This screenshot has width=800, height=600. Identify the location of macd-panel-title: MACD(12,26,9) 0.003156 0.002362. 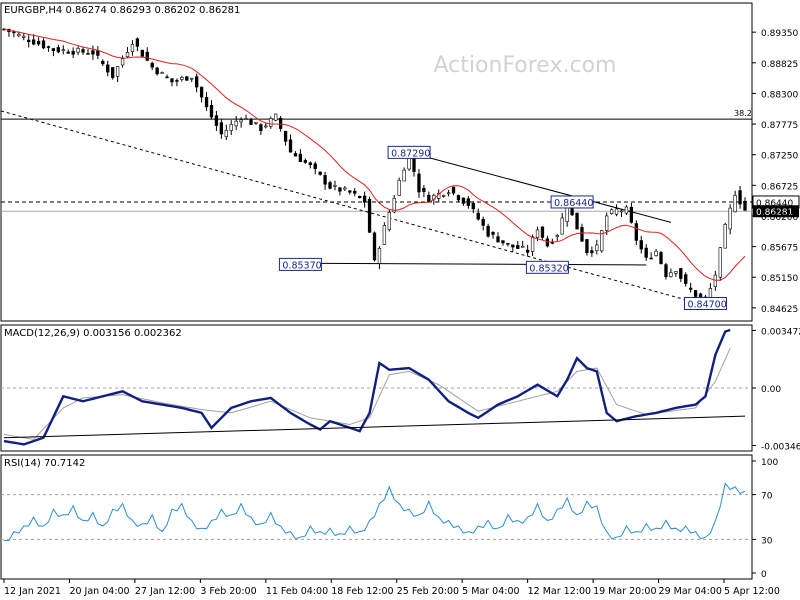
(93, 333).